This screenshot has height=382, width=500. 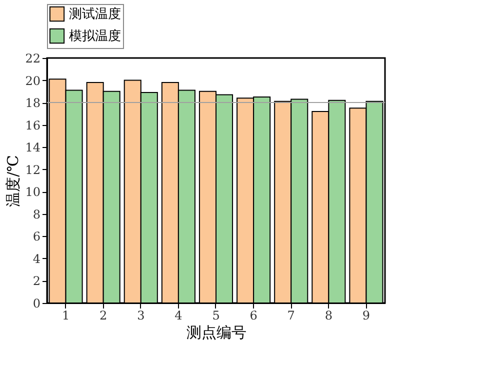 I want to click on y-tick-label: 22, so click(x=32, y=59).